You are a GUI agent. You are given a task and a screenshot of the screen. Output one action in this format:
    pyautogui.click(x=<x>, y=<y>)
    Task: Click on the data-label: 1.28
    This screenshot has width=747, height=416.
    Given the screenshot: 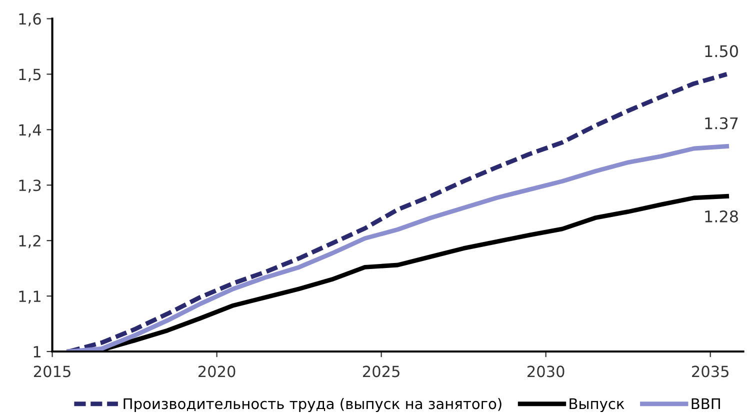 What is the action you would take?
    pyautogui.click(x=721, y=216)
    